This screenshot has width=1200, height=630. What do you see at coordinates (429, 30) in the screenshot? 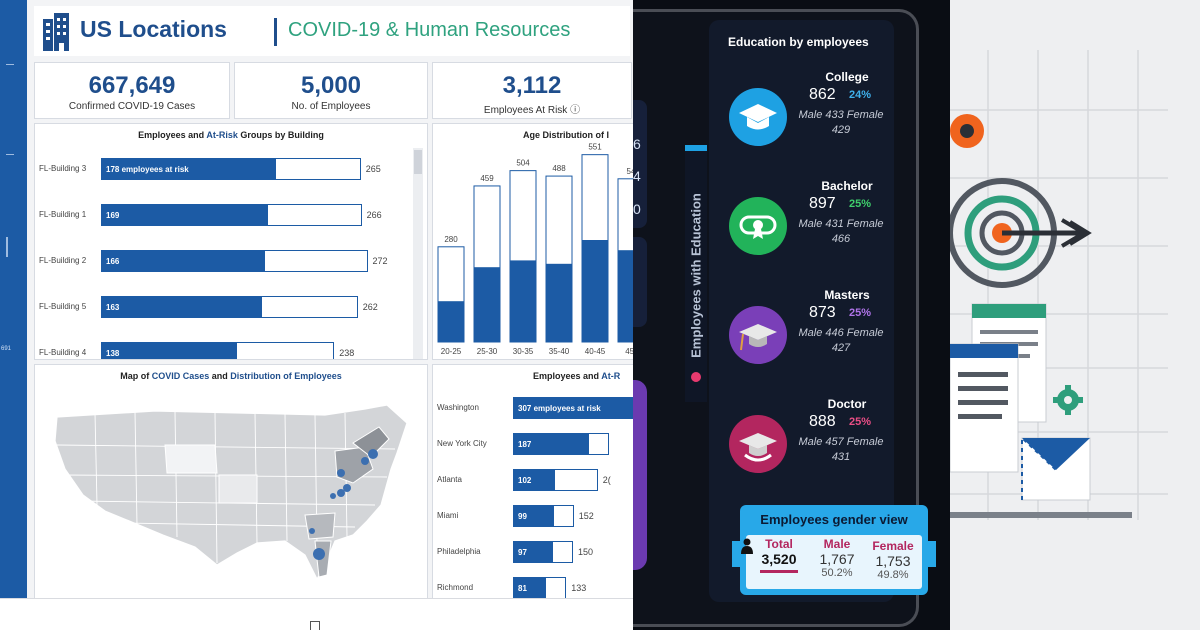
I see `page-subtitle: COVID-19 & Human Resources` at bounding box center [429, 30].